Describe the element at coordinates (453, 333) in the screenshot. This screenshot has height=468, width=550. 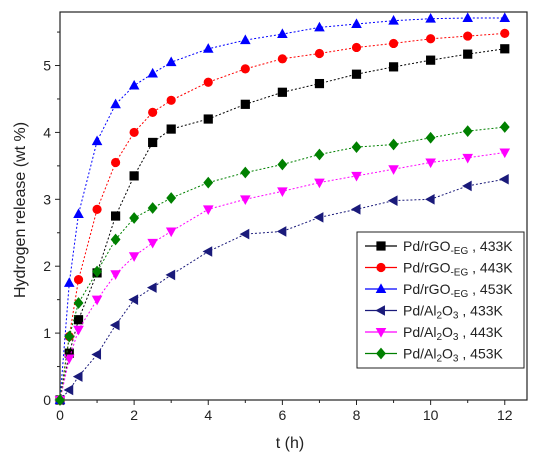
I see `legend-label: Pd/Al2O3 , 443K` at that location.